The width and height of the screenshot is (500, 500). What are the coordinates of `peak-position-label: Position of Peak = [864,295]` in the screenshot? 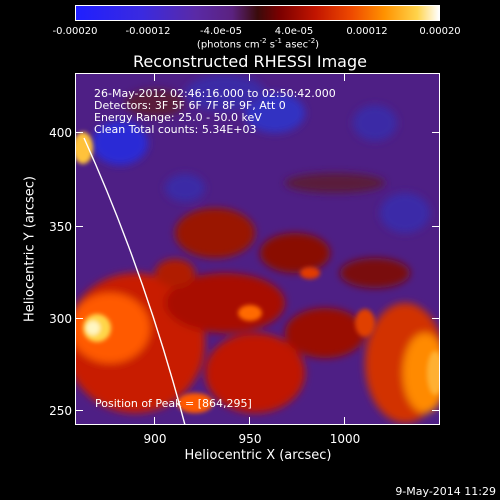 It's located at (173, 403).